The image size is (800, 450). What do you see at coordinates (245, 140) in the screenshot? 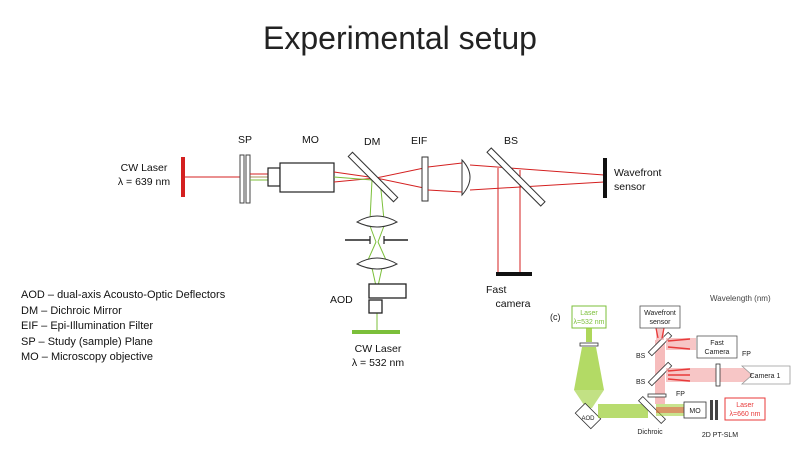
I see `sp-label: SP` at bounding box center [245, 140].